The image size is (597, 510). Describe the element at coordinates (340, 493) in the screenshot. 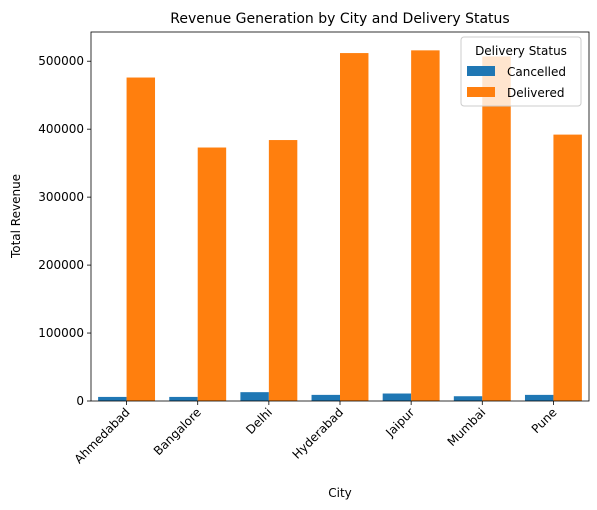

I see `x-axis-label: City` at that location.